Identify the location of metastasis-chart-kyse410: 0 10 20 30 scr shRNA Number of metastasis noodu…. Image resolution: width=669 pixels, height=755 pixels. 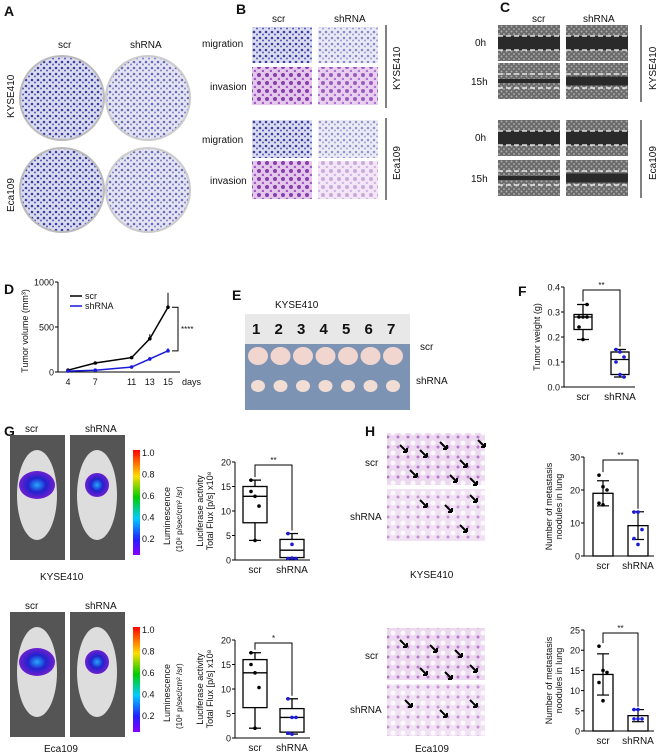
(599, 511).